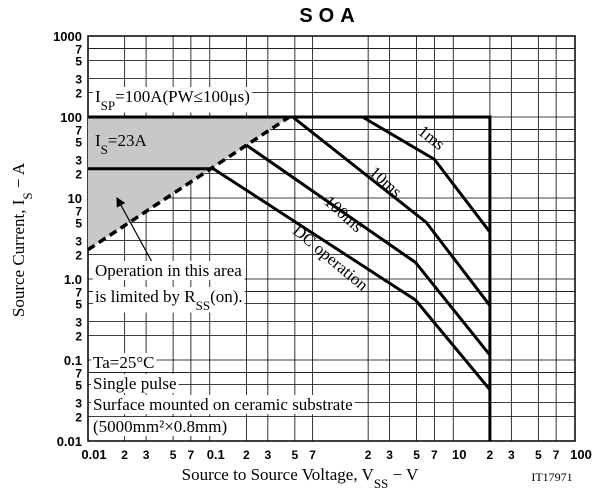  Describe the element at coordinates (73, 360) in the screenshot. I see `y-tick-label: 0.1` at that location.